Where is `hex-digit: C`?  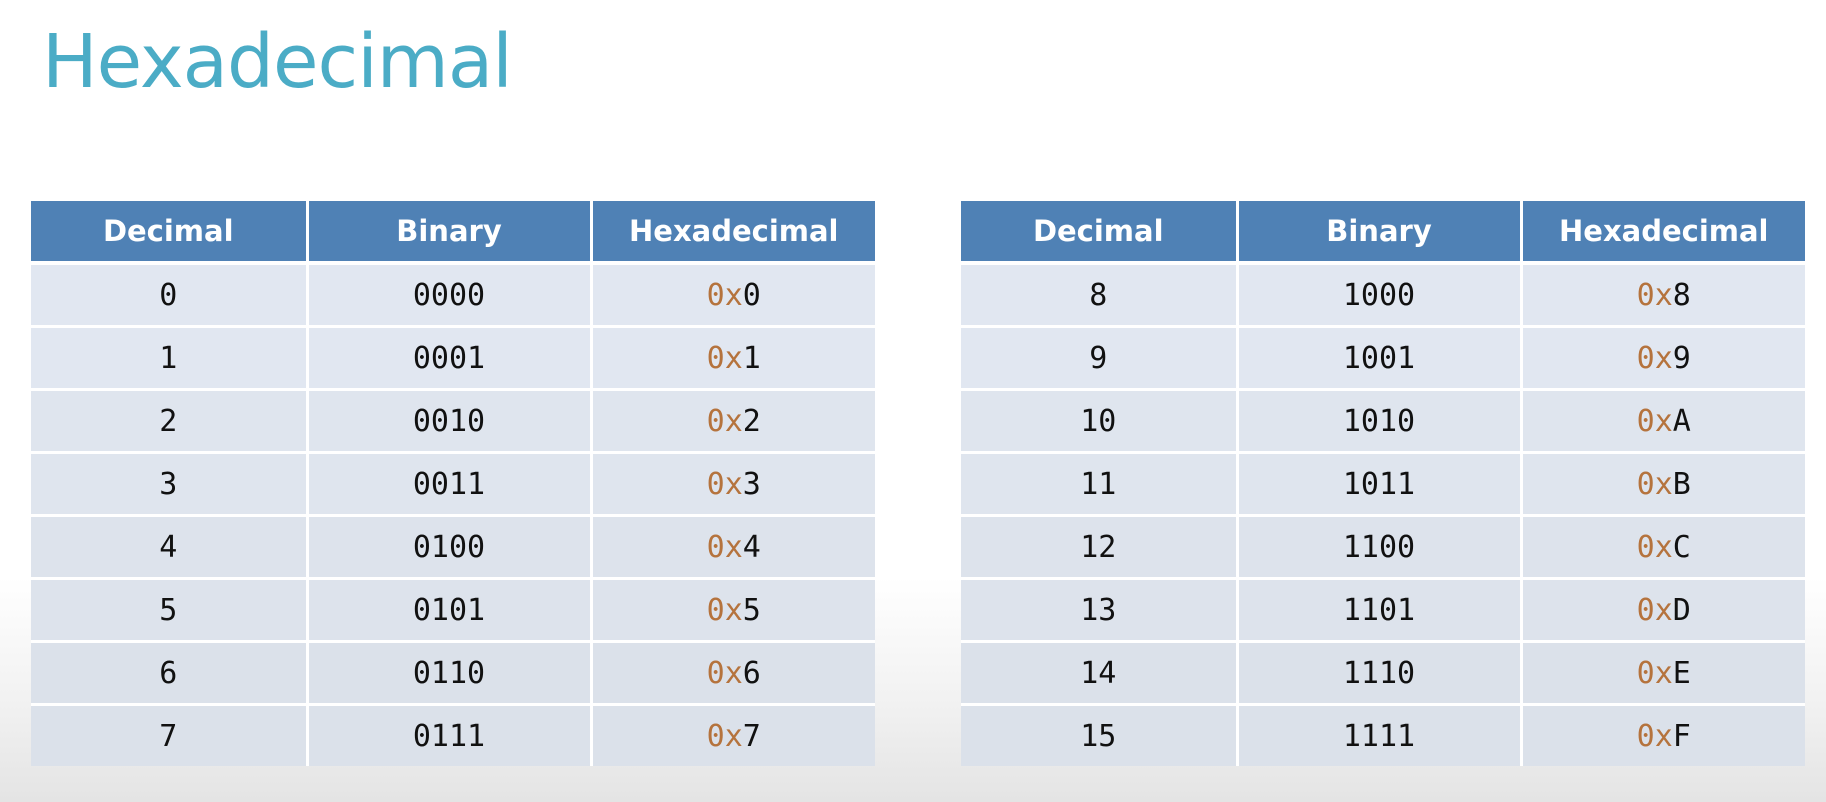
hex-digit: C is located at coordinates (1681, 547).